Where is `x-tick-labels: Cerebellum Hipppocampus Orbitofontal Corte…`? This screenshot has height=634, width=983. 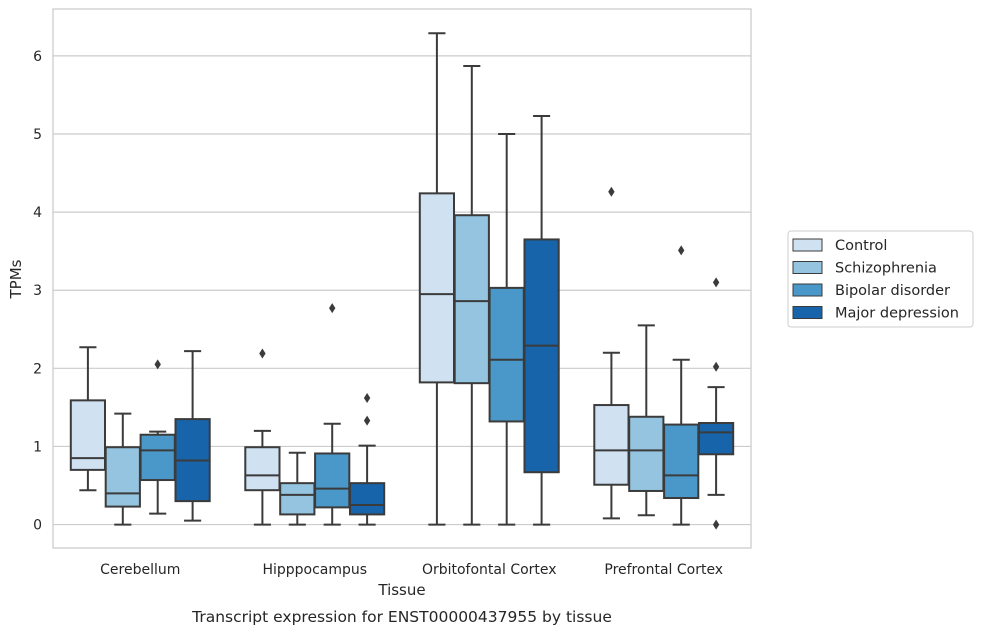 x-tick-labels: Cerebellum Hipppocampus Orbitofontal Corte… is located at coordinates (411, 570).